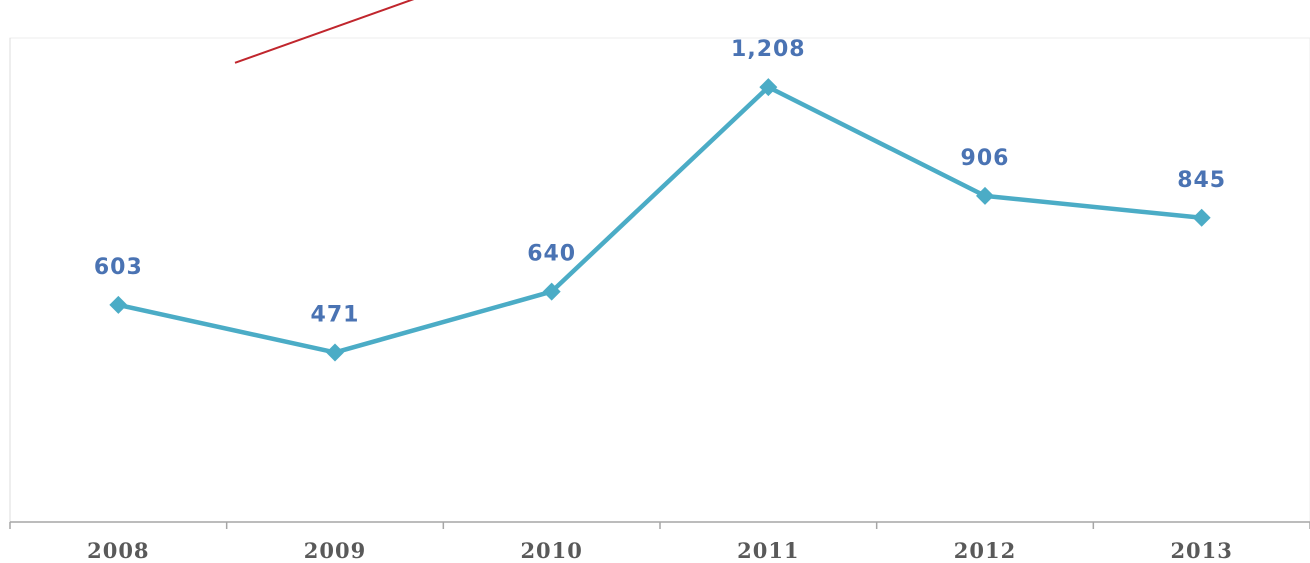 The height and width of the screenshot is (563, 1310). Describe the element at coordinates (1201, 180) in the screenshot. I see `data-label: 845` at that location.